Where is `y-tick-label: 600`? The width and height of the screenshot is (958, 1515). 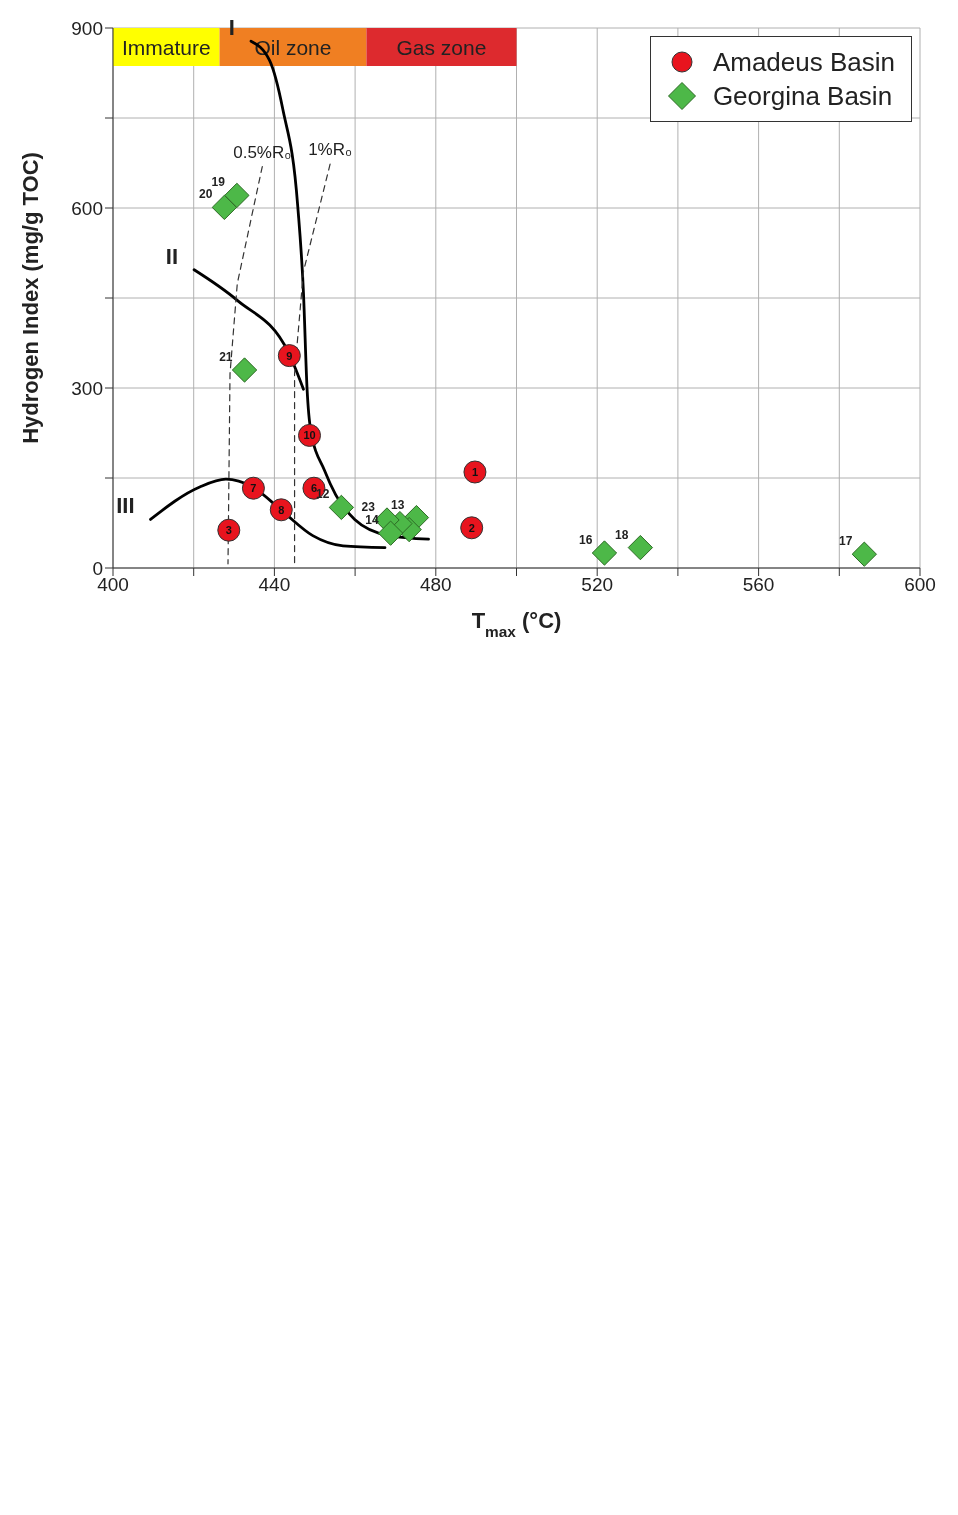
y-tick-label: 600 is located at coordinates (87, 208).